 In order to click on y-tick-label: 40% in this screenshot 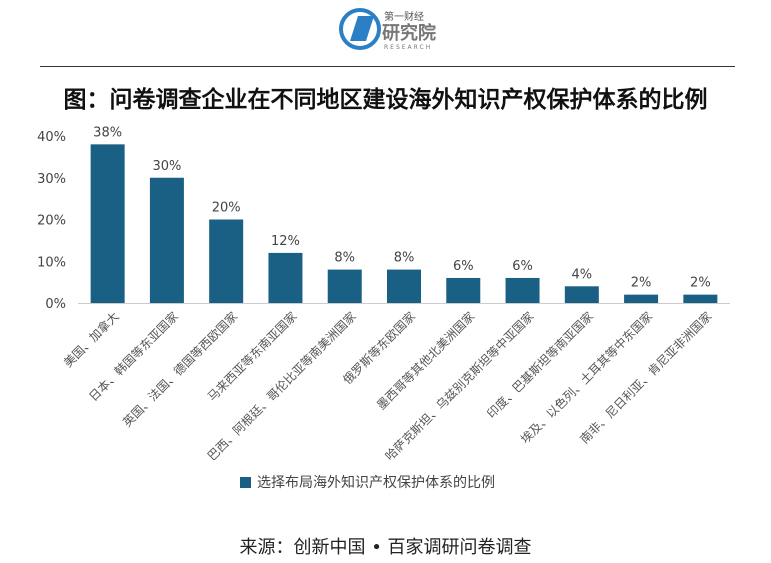, I will do `click(51, 137)`.